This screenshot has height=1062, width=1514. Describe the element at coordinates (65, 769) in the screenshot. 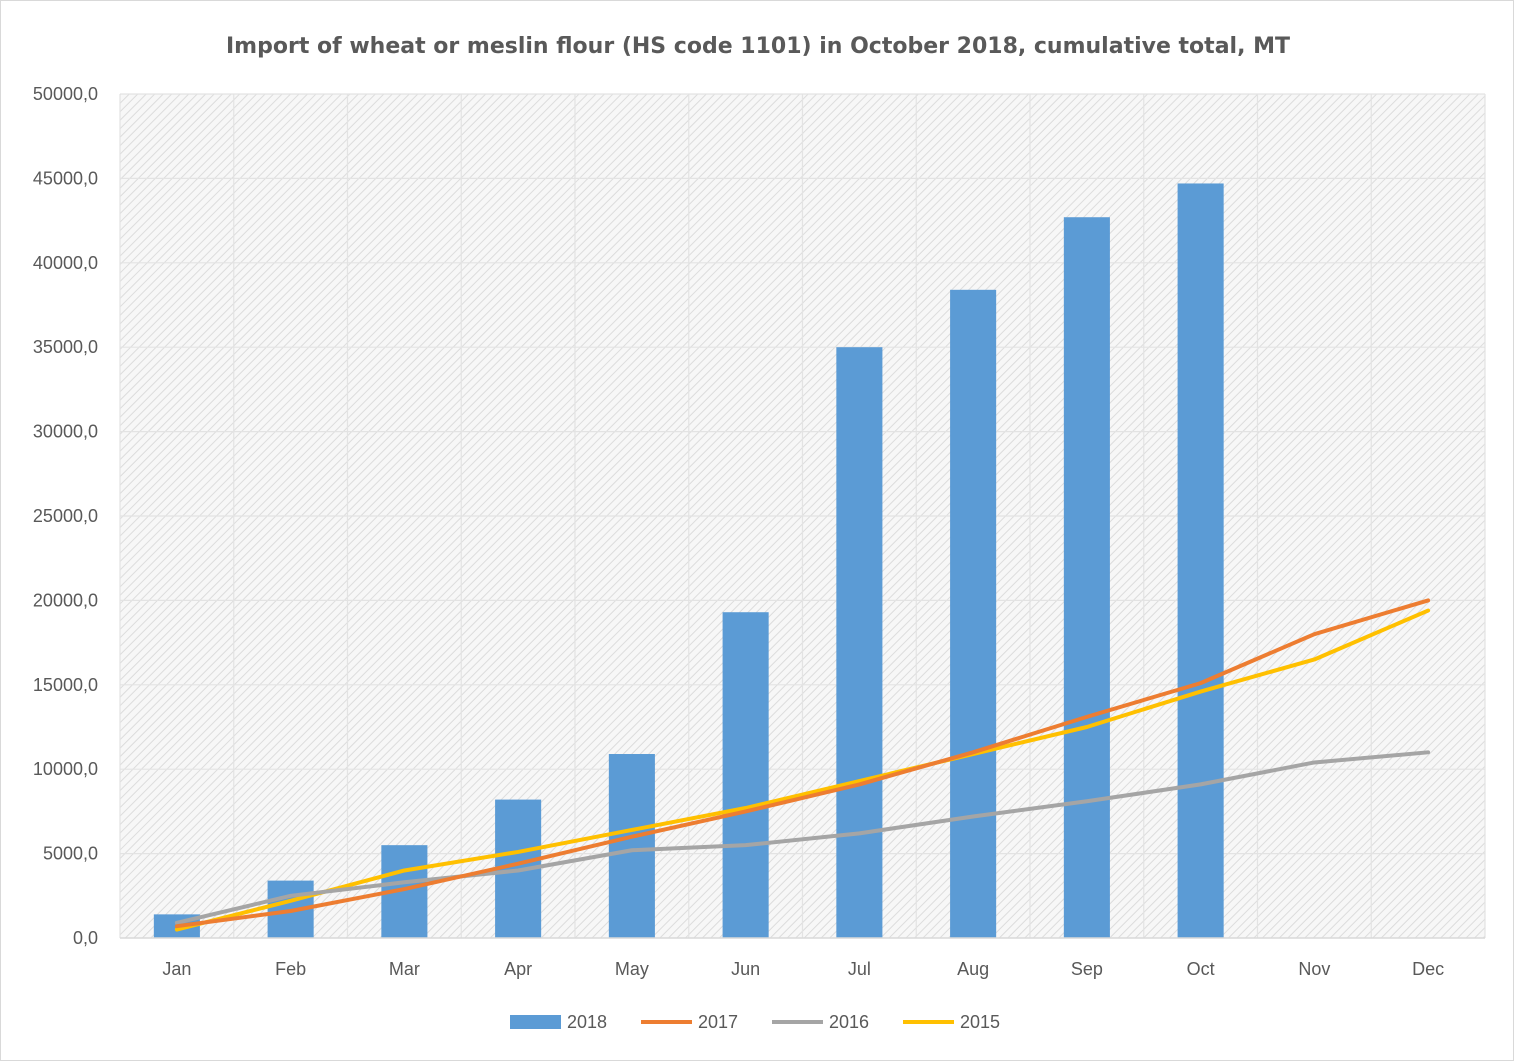

I see `y-tick-label: 10000,0` at that location.